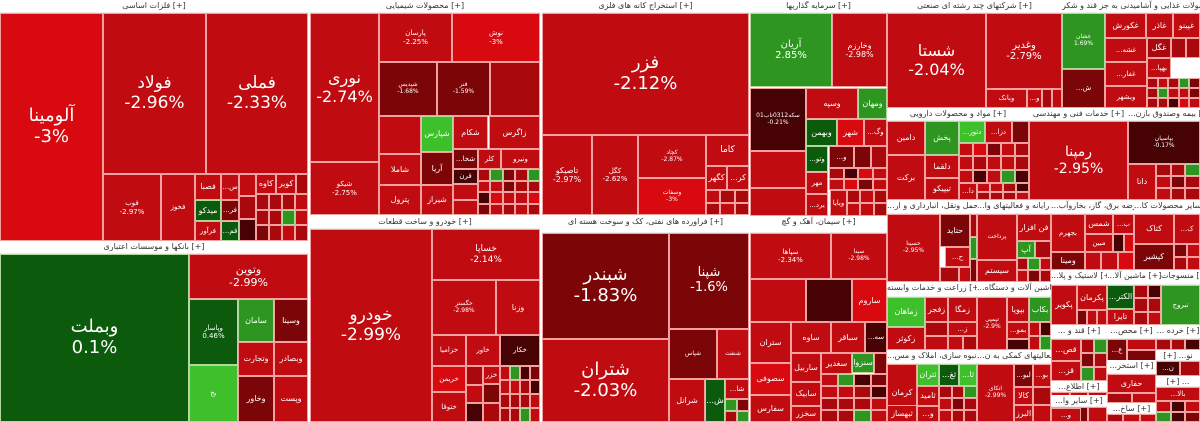  I want to click on stock-tile: حسینا -2.95%, so click(913, 248).